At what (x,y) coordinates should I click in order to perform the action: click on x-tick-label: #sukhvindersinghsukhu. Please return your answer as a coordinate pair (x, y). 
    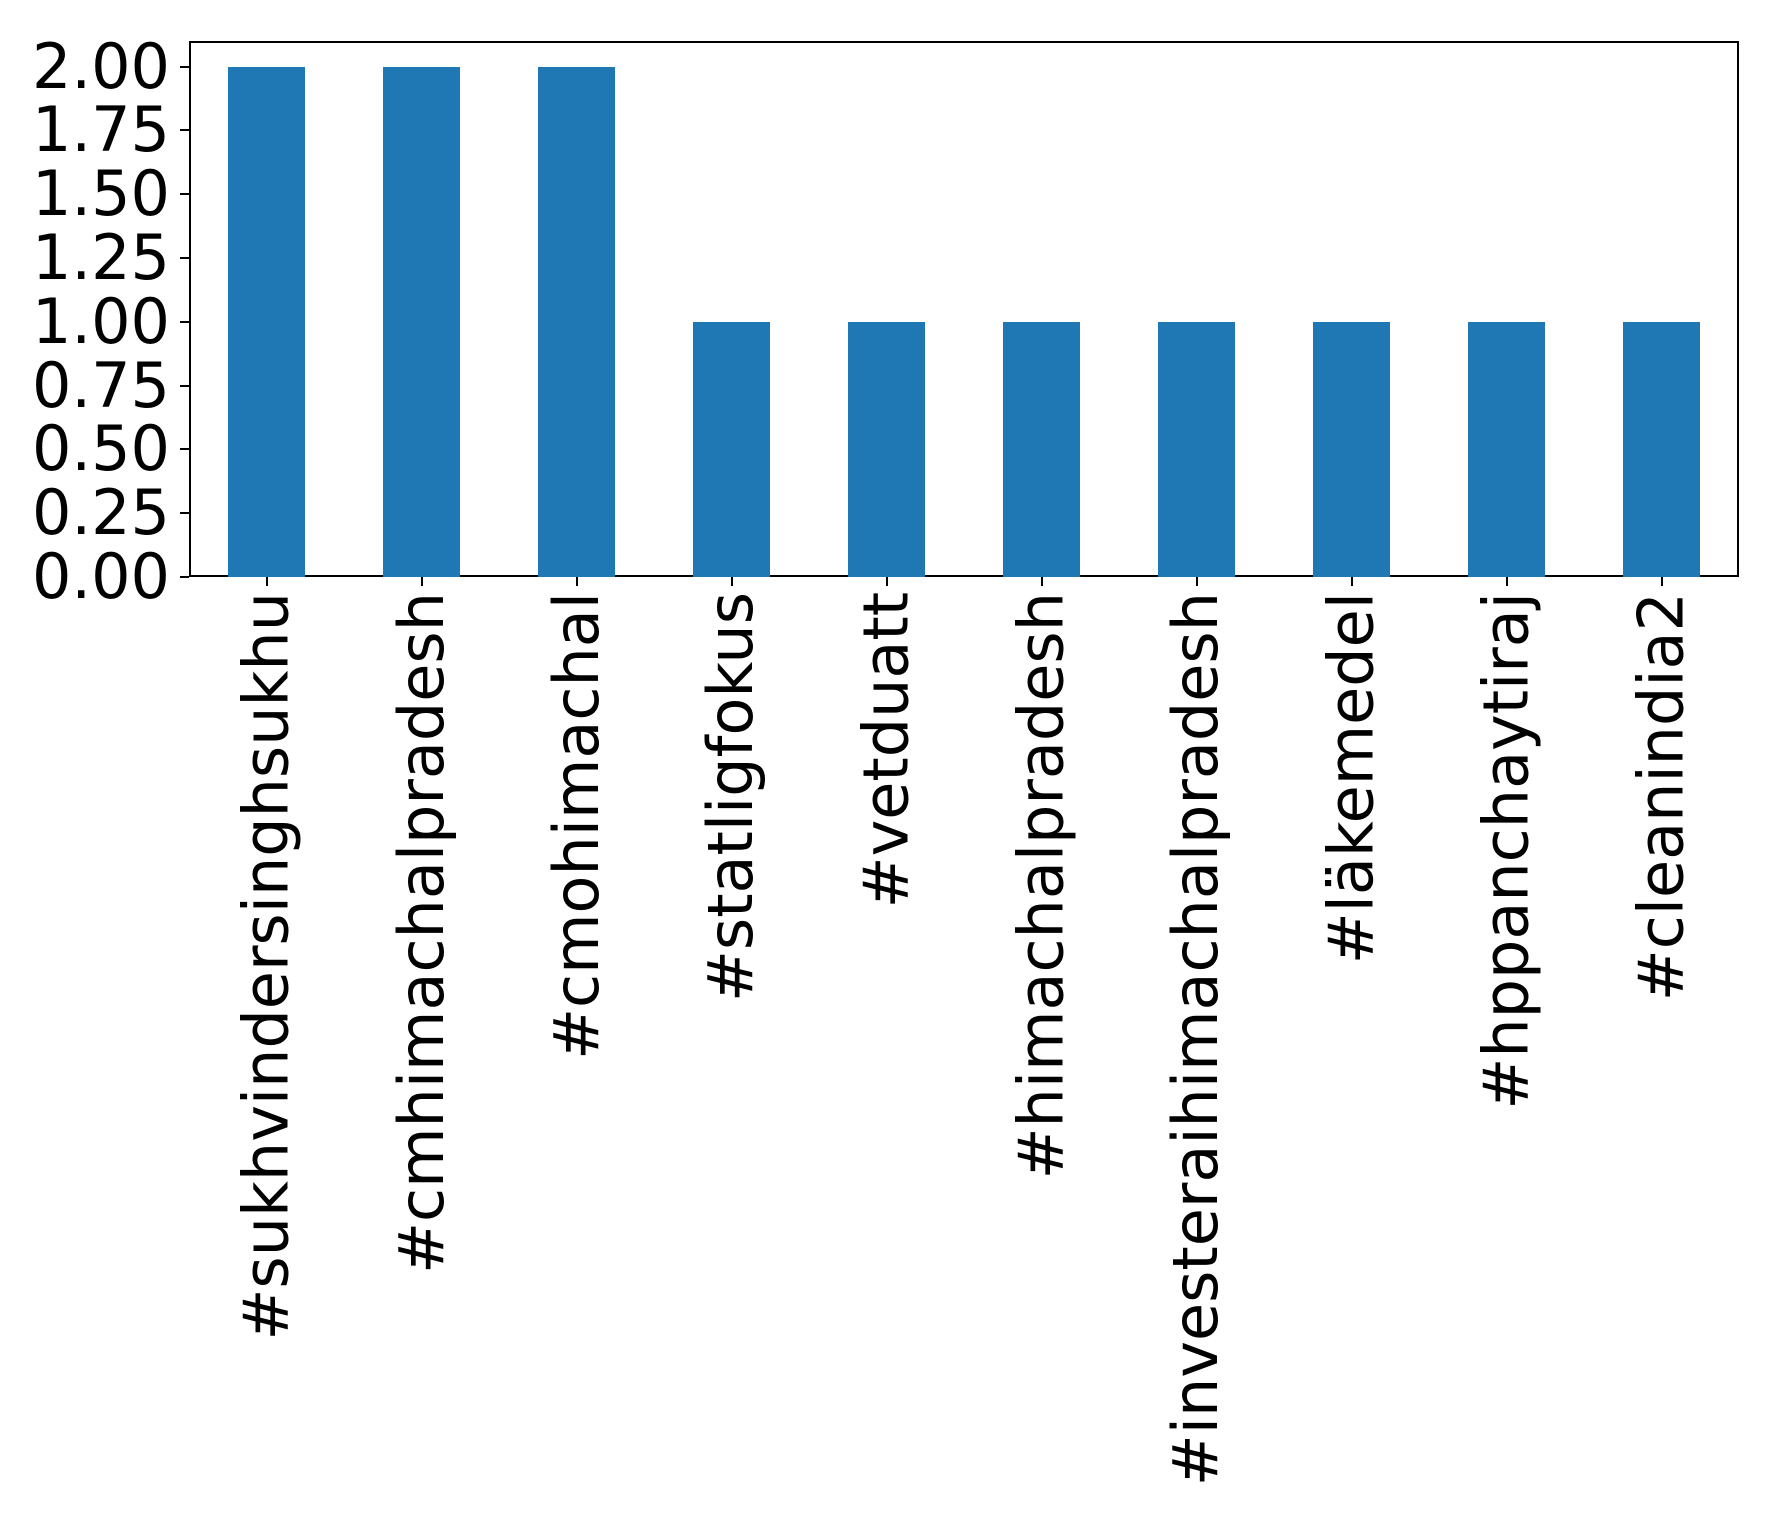
    Looking at the image, I should click on (266, 966).